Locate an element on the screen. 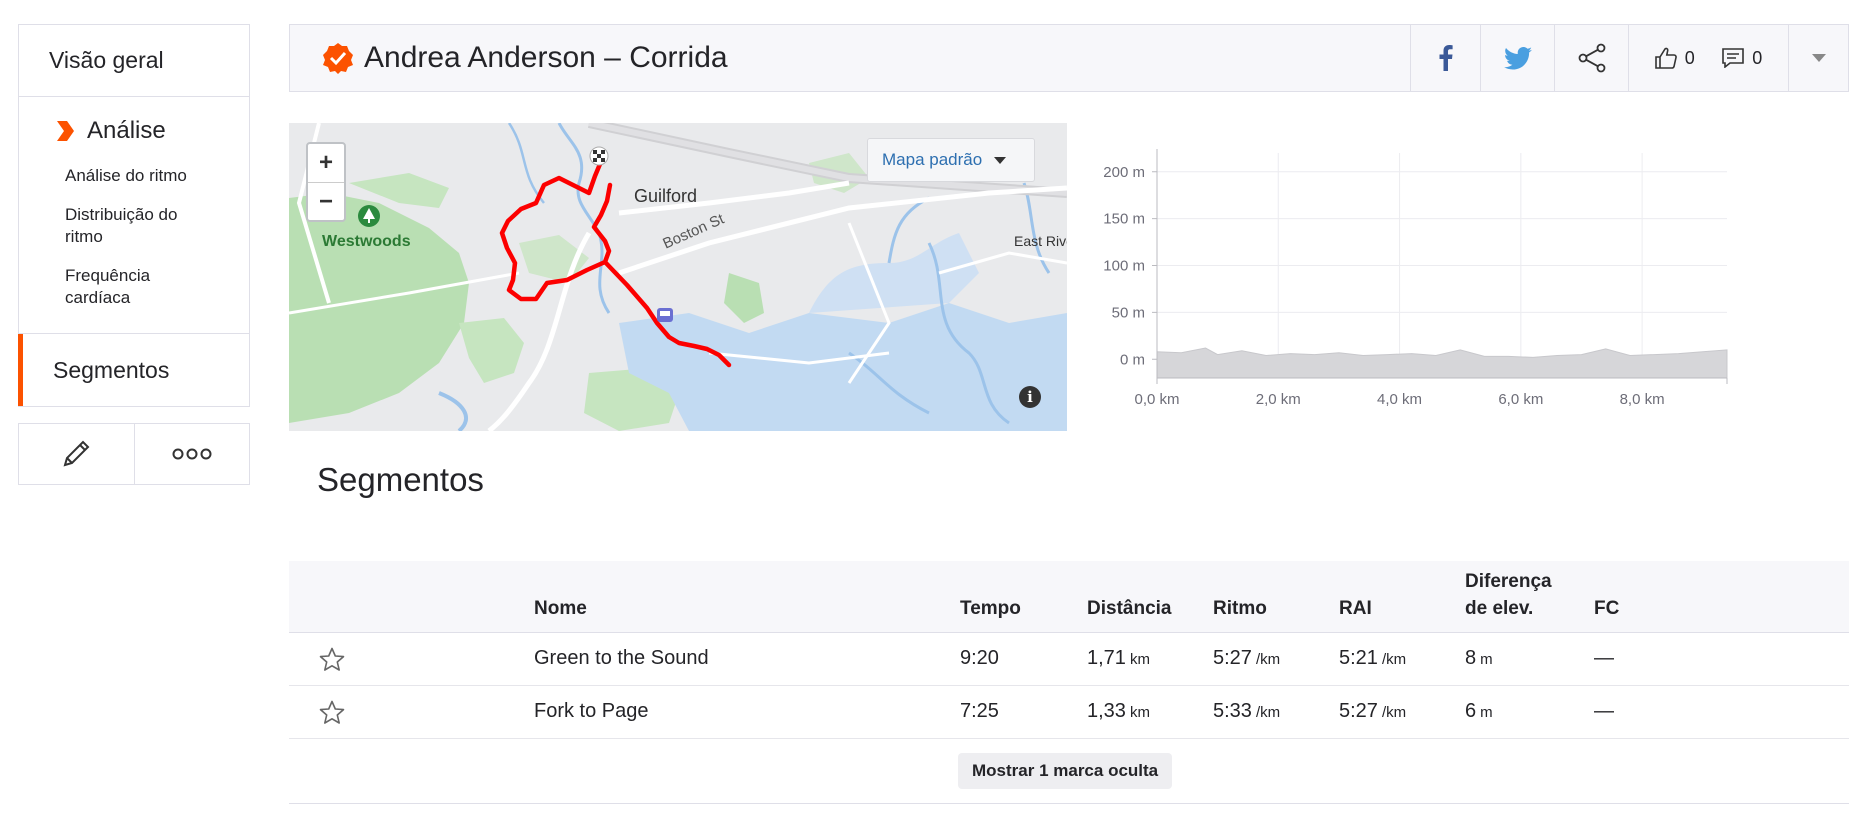 The image size is (1864, 828). more-options-button is located at coordinates (191, 454).